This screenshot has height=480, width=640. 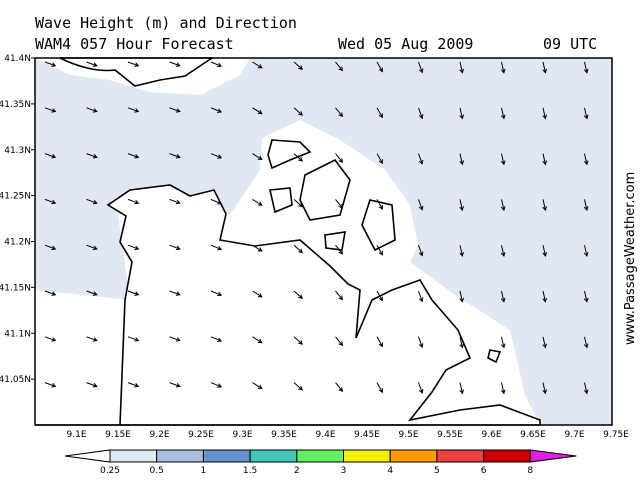 I want to click on lon-label: 9.3E, so click(x=243, y=435).